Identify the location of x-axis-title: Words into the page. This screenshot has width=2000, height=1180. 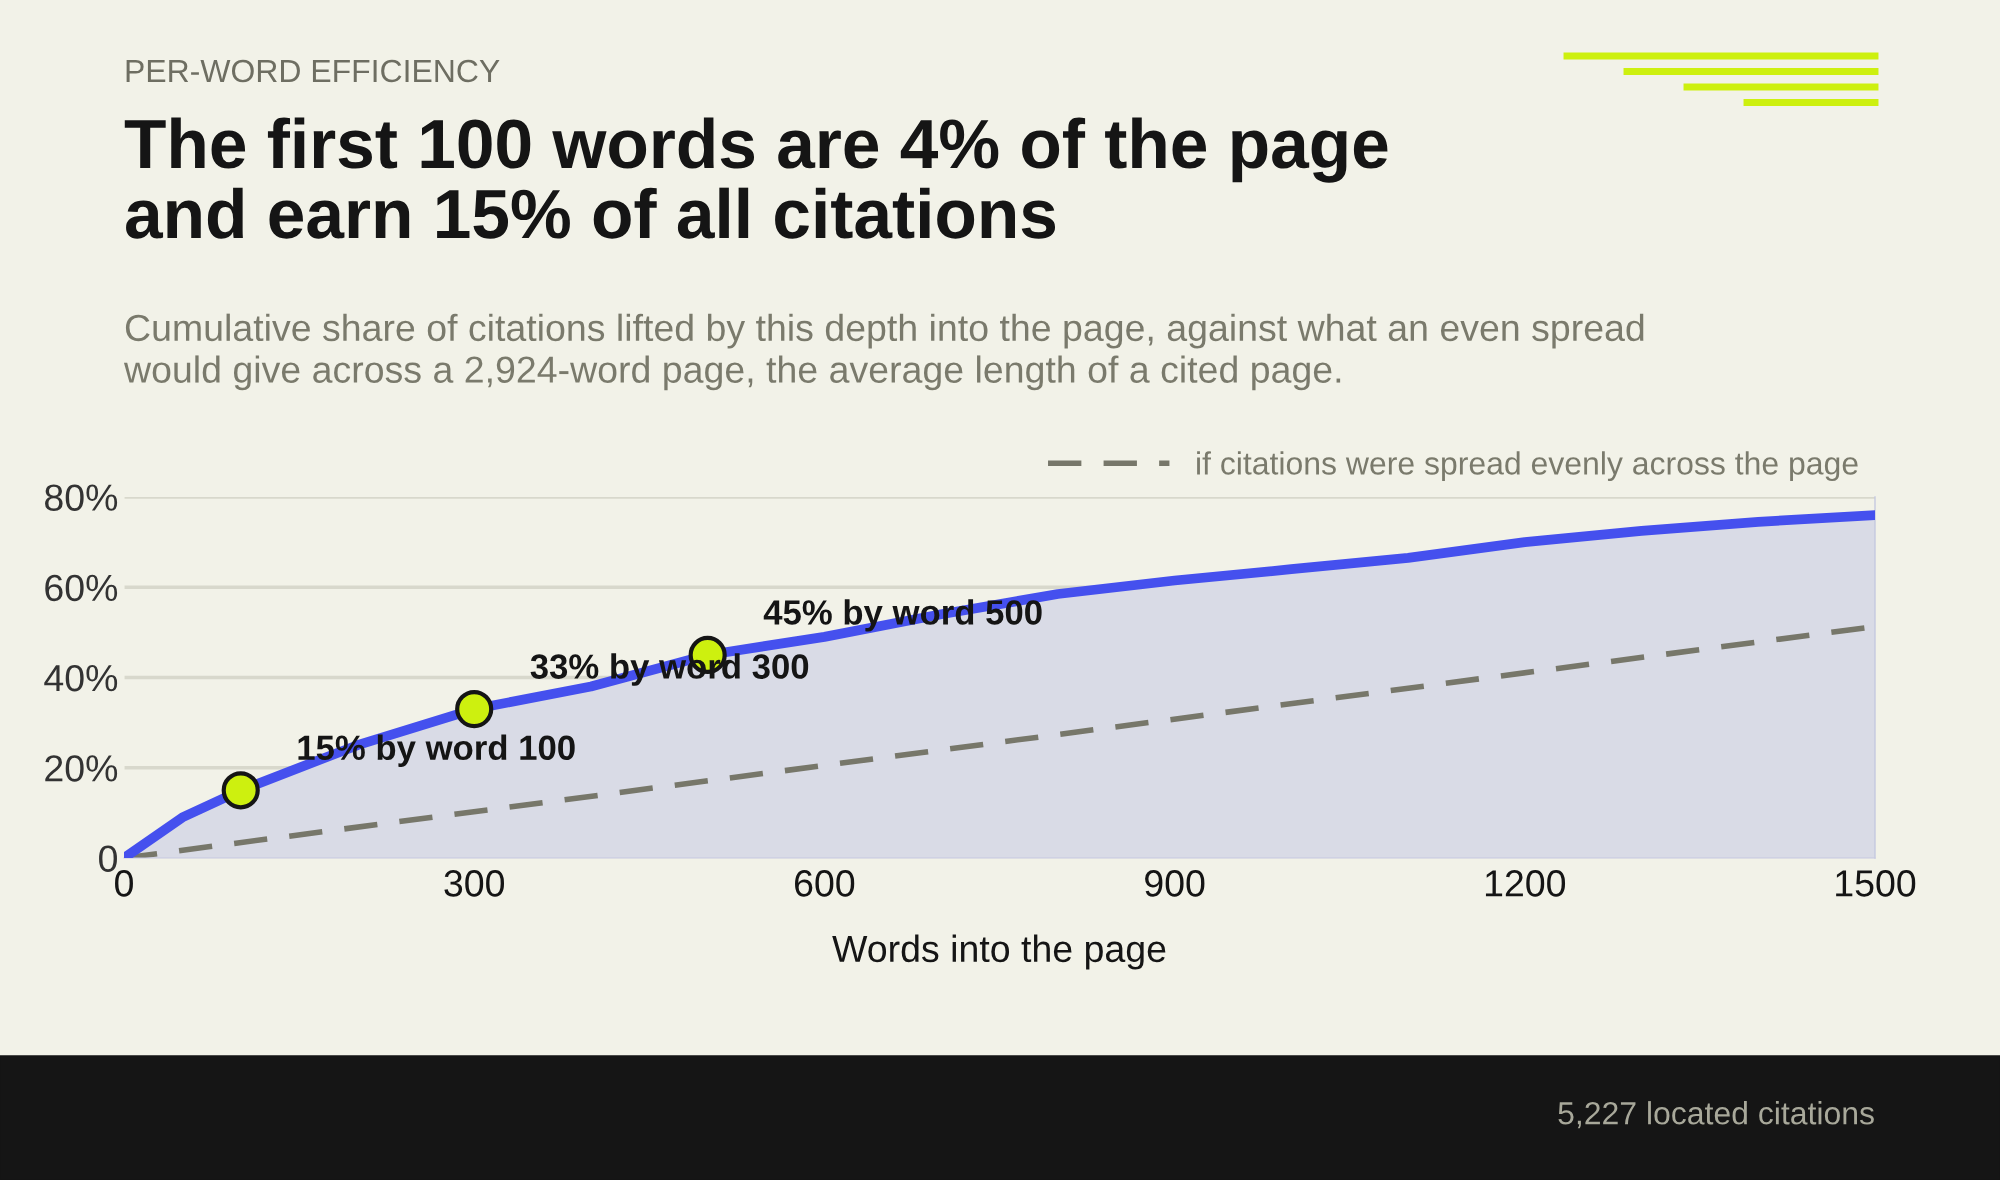
(999, 952).